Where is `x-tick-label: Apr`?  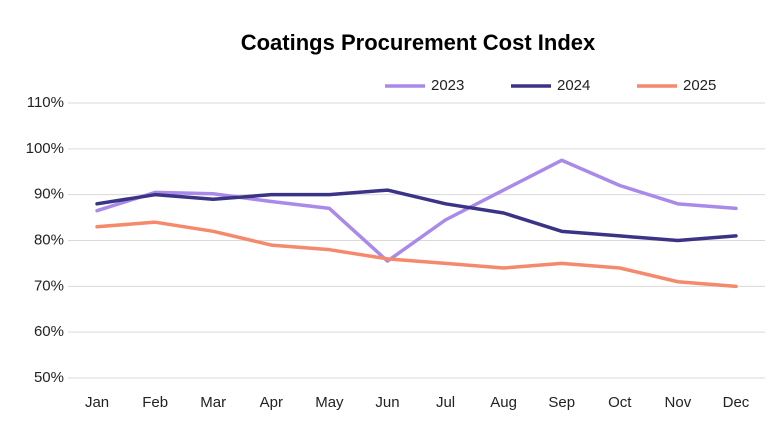 x-tick-label: Apr is located at coordinates (271, 402).